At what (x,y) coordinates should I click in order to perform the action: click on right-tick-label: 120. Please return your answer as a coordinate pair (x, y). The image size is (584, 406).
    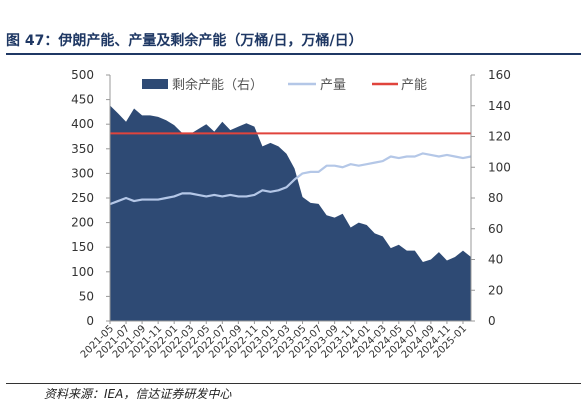
    Looking at the image, I should click on (499, 137).